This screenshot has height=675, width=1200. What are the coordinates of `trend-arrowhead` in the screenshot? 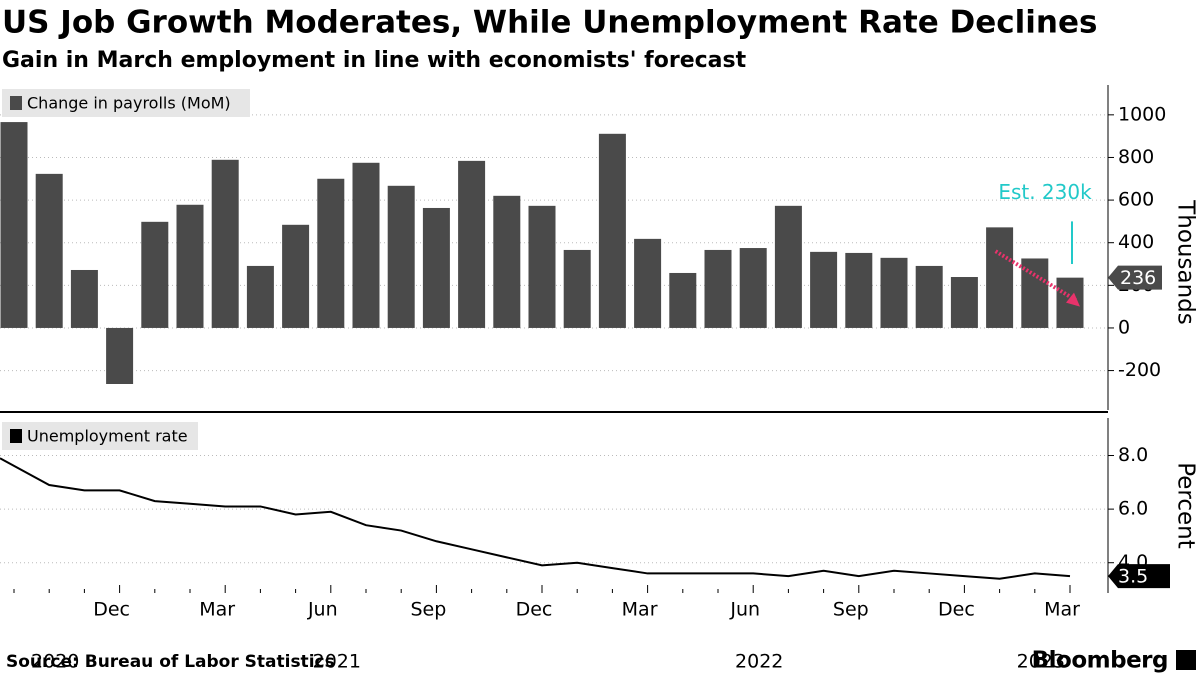 It's located at (1073, 299).